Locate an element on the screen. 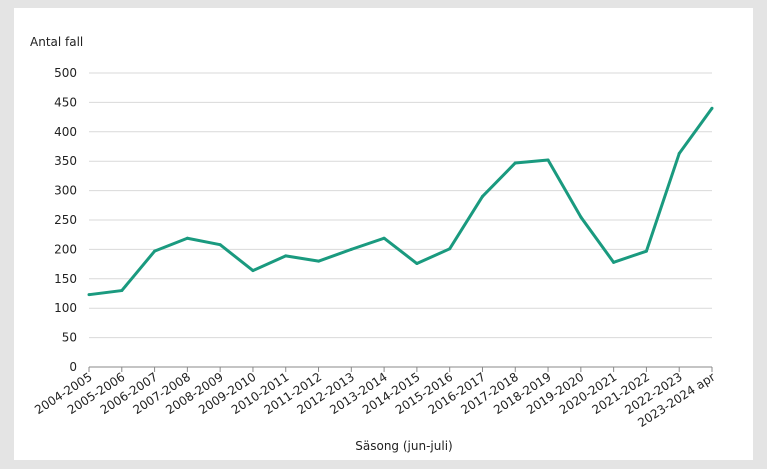 The width and height of the screenshot is (767, 469). y-tick-label: 500 is located at coordinates (65, 73).